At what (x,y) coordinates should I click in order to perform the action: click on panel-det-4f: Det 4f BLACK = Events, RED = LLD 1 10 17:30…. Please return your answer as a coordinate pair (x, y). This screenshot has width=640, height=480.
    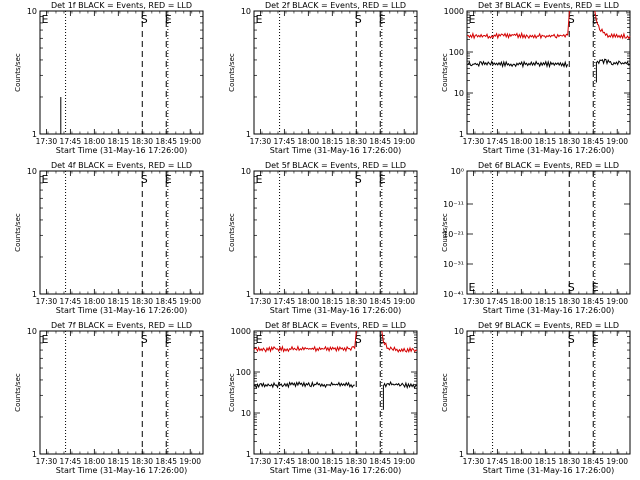
    Looking at the image, I should click on (109, 238).